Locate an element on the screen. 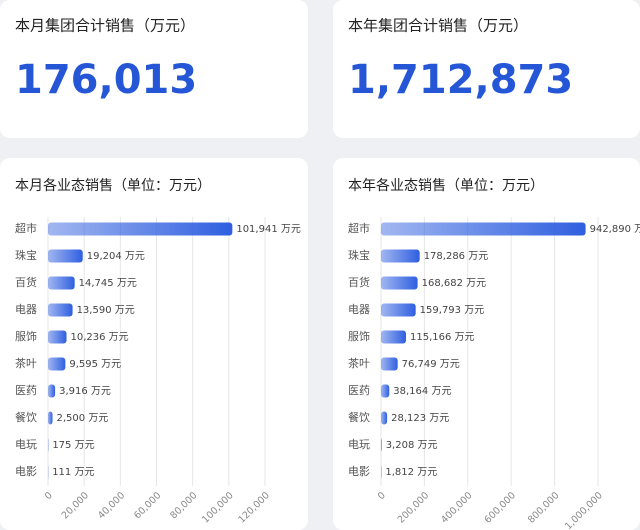 This screenshot has height=530, width=640. kpi-value: 176,013 is located at coordinates (106, 80).